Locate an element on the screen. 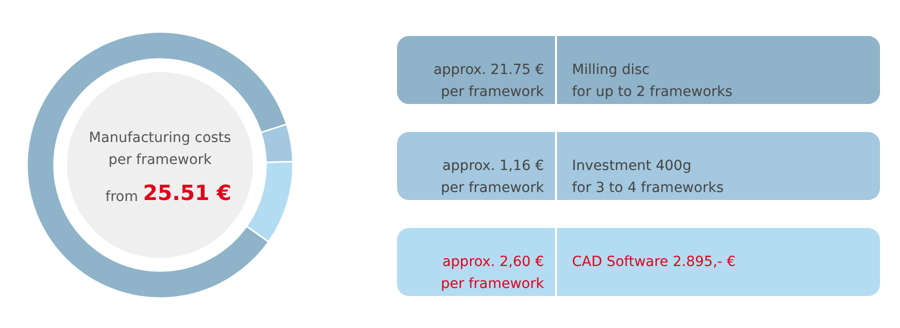 This screenshot has height=328, width=900. text: CAD Software 2.895,- € is located at coordinates (654, 262).